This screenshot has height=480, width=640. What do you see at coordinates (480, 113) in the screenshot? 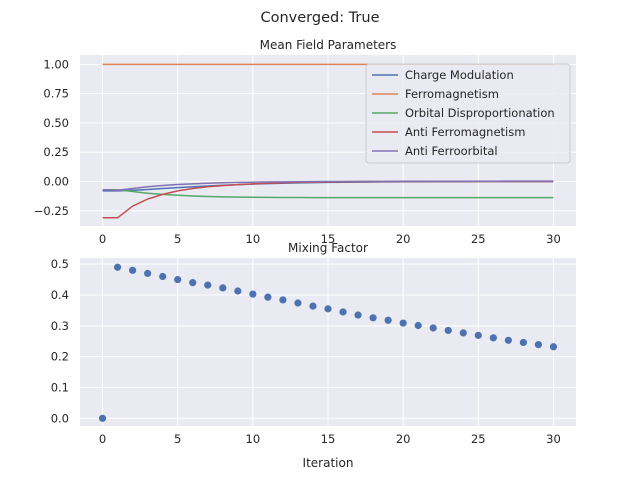
I see `legend-label: Orbital Disproportionation` at bounding box center [480, 113].